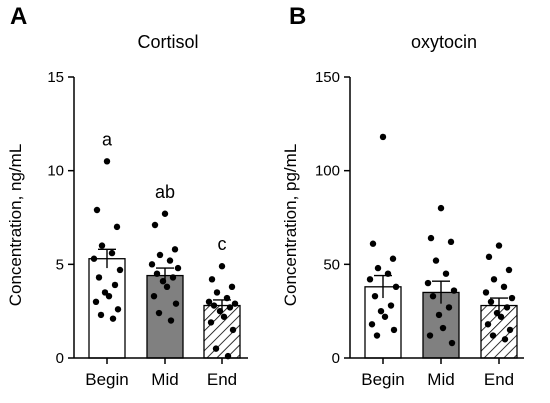 Image resolution: width=550 pixels, height=403 pixels. What do you see at coordinates (444, 42) in the screenshot?
I see `panel-b-title: oxytocin` at bounding box center [444, 42].